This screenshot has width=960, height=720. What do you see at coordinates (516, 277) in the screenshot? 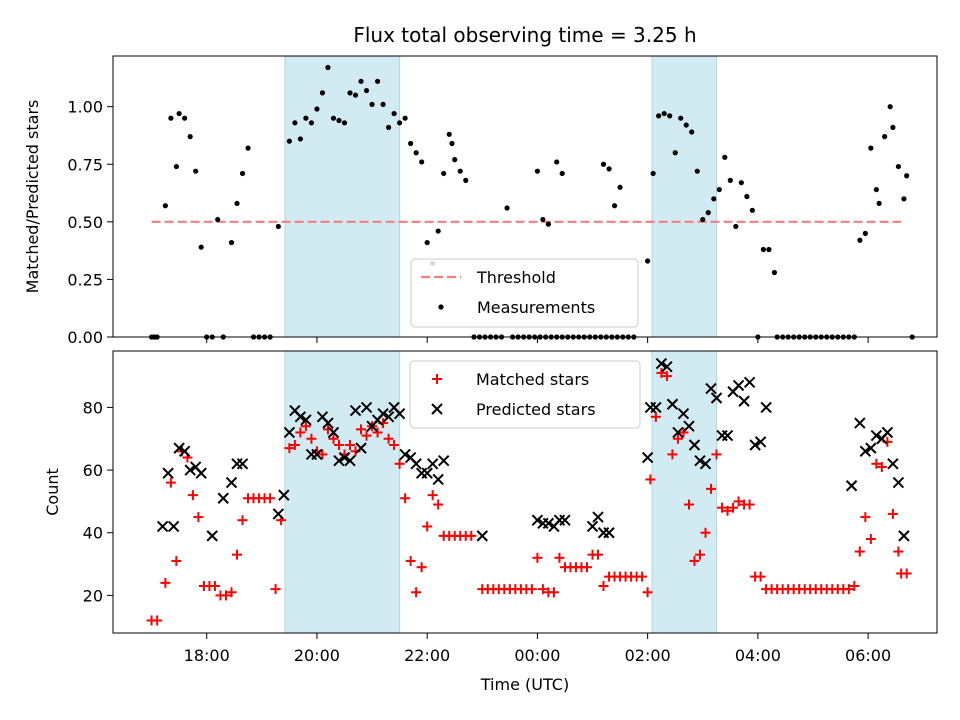
I see `legend-threshold-label: Threshold` at bounding box center [516, 277].